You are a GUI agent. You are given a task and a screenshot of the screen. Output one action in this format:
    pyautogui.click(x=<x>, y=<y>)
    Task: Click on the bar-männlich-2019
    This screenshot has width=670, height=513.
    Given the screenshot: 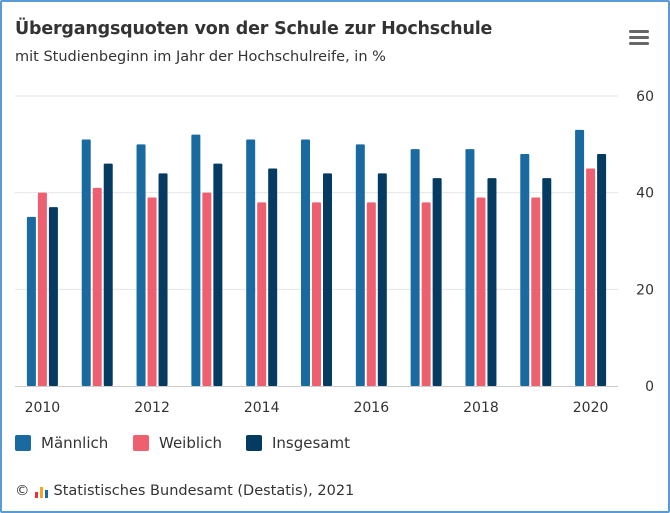 What is the action you would take?
    pyautogui.click(x=525, y=270)
    